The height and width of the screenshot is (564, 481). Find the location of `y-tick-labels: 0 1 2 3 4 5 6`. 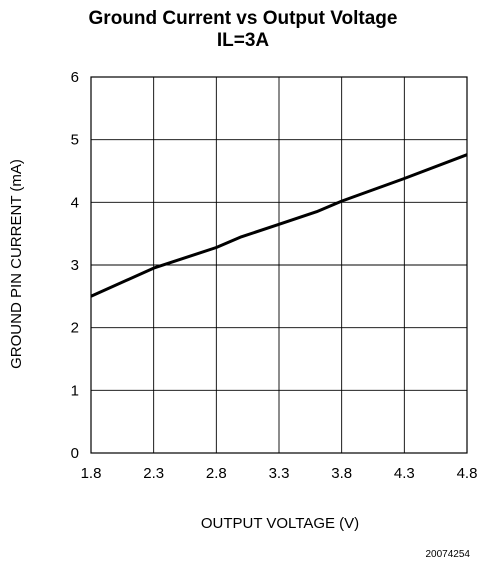

y-tick-labels: 0 1 2 3 4 5 6 is located at coordinates (75, 265).